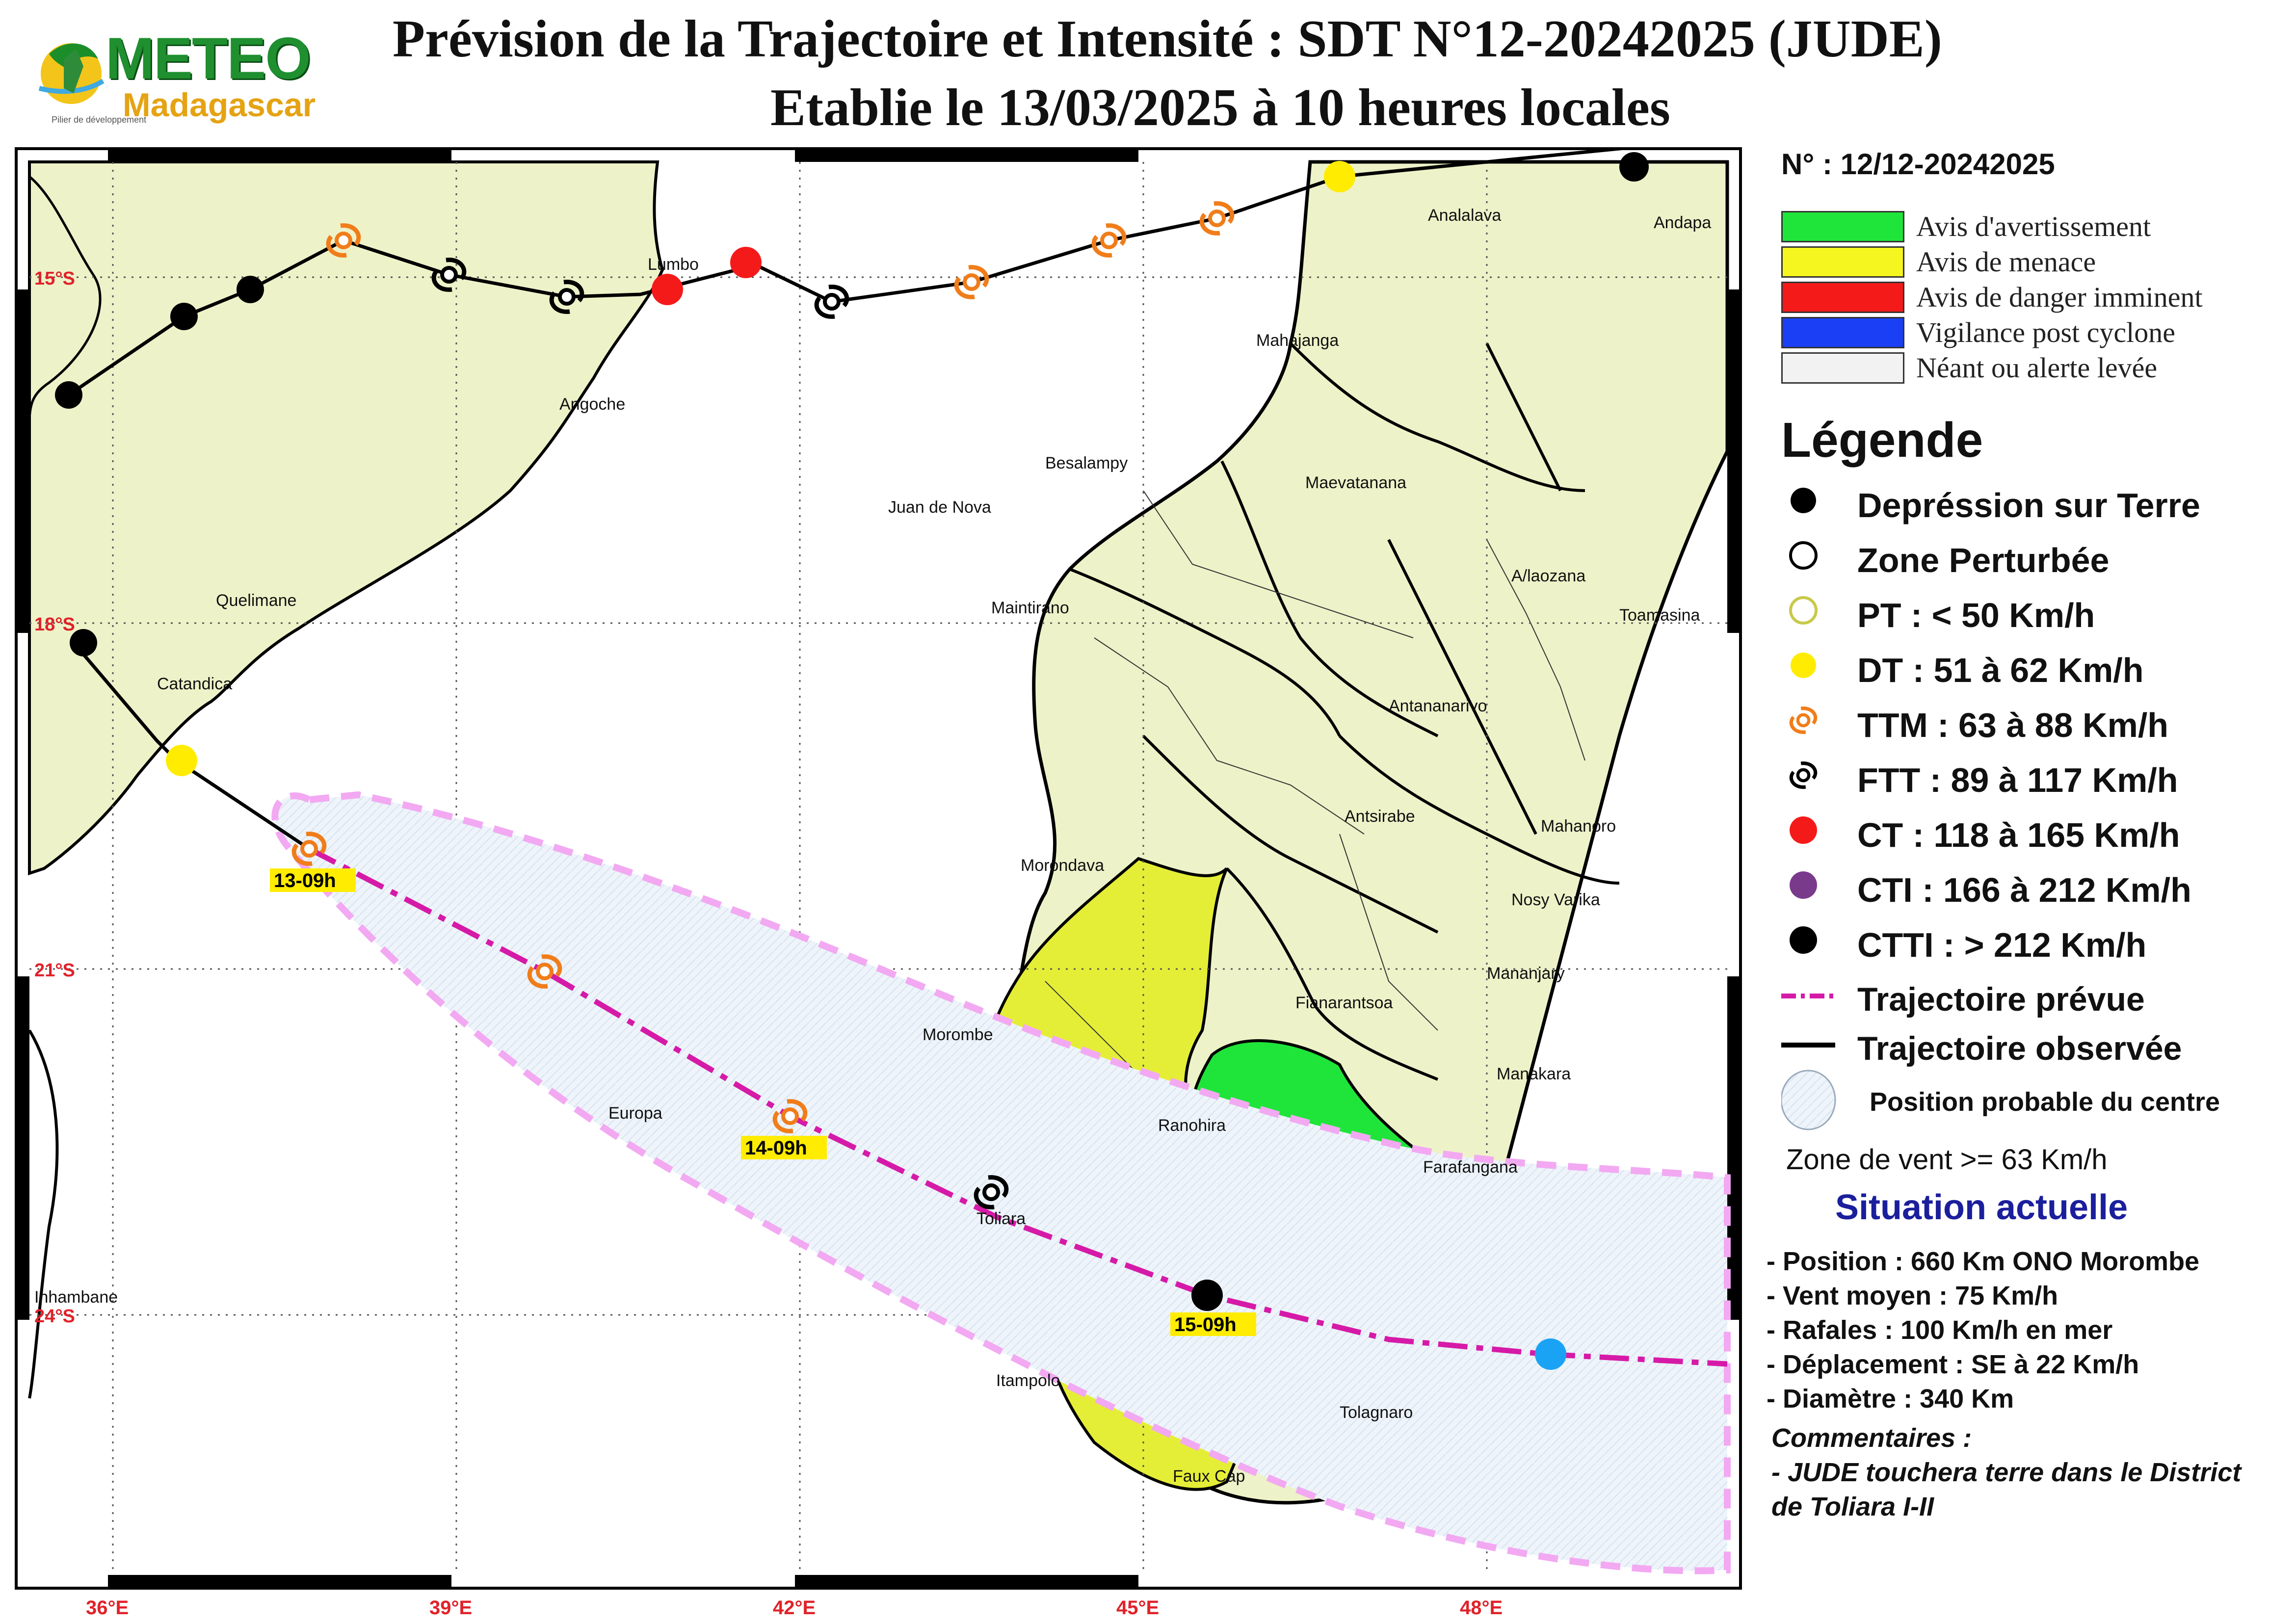  I want to click on place-catandica: Catandica, so click(194, 684).